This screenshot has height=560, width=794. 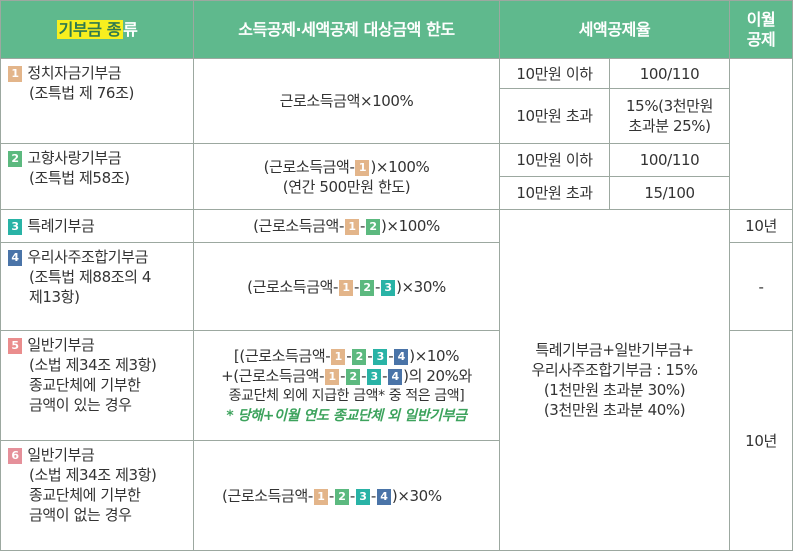 What do you see at coordinates (614, 370) in the screenshot?
I see `merged-rate-line2: 우리사주조합기부금 : 15%` at bounding box center [614, 370].